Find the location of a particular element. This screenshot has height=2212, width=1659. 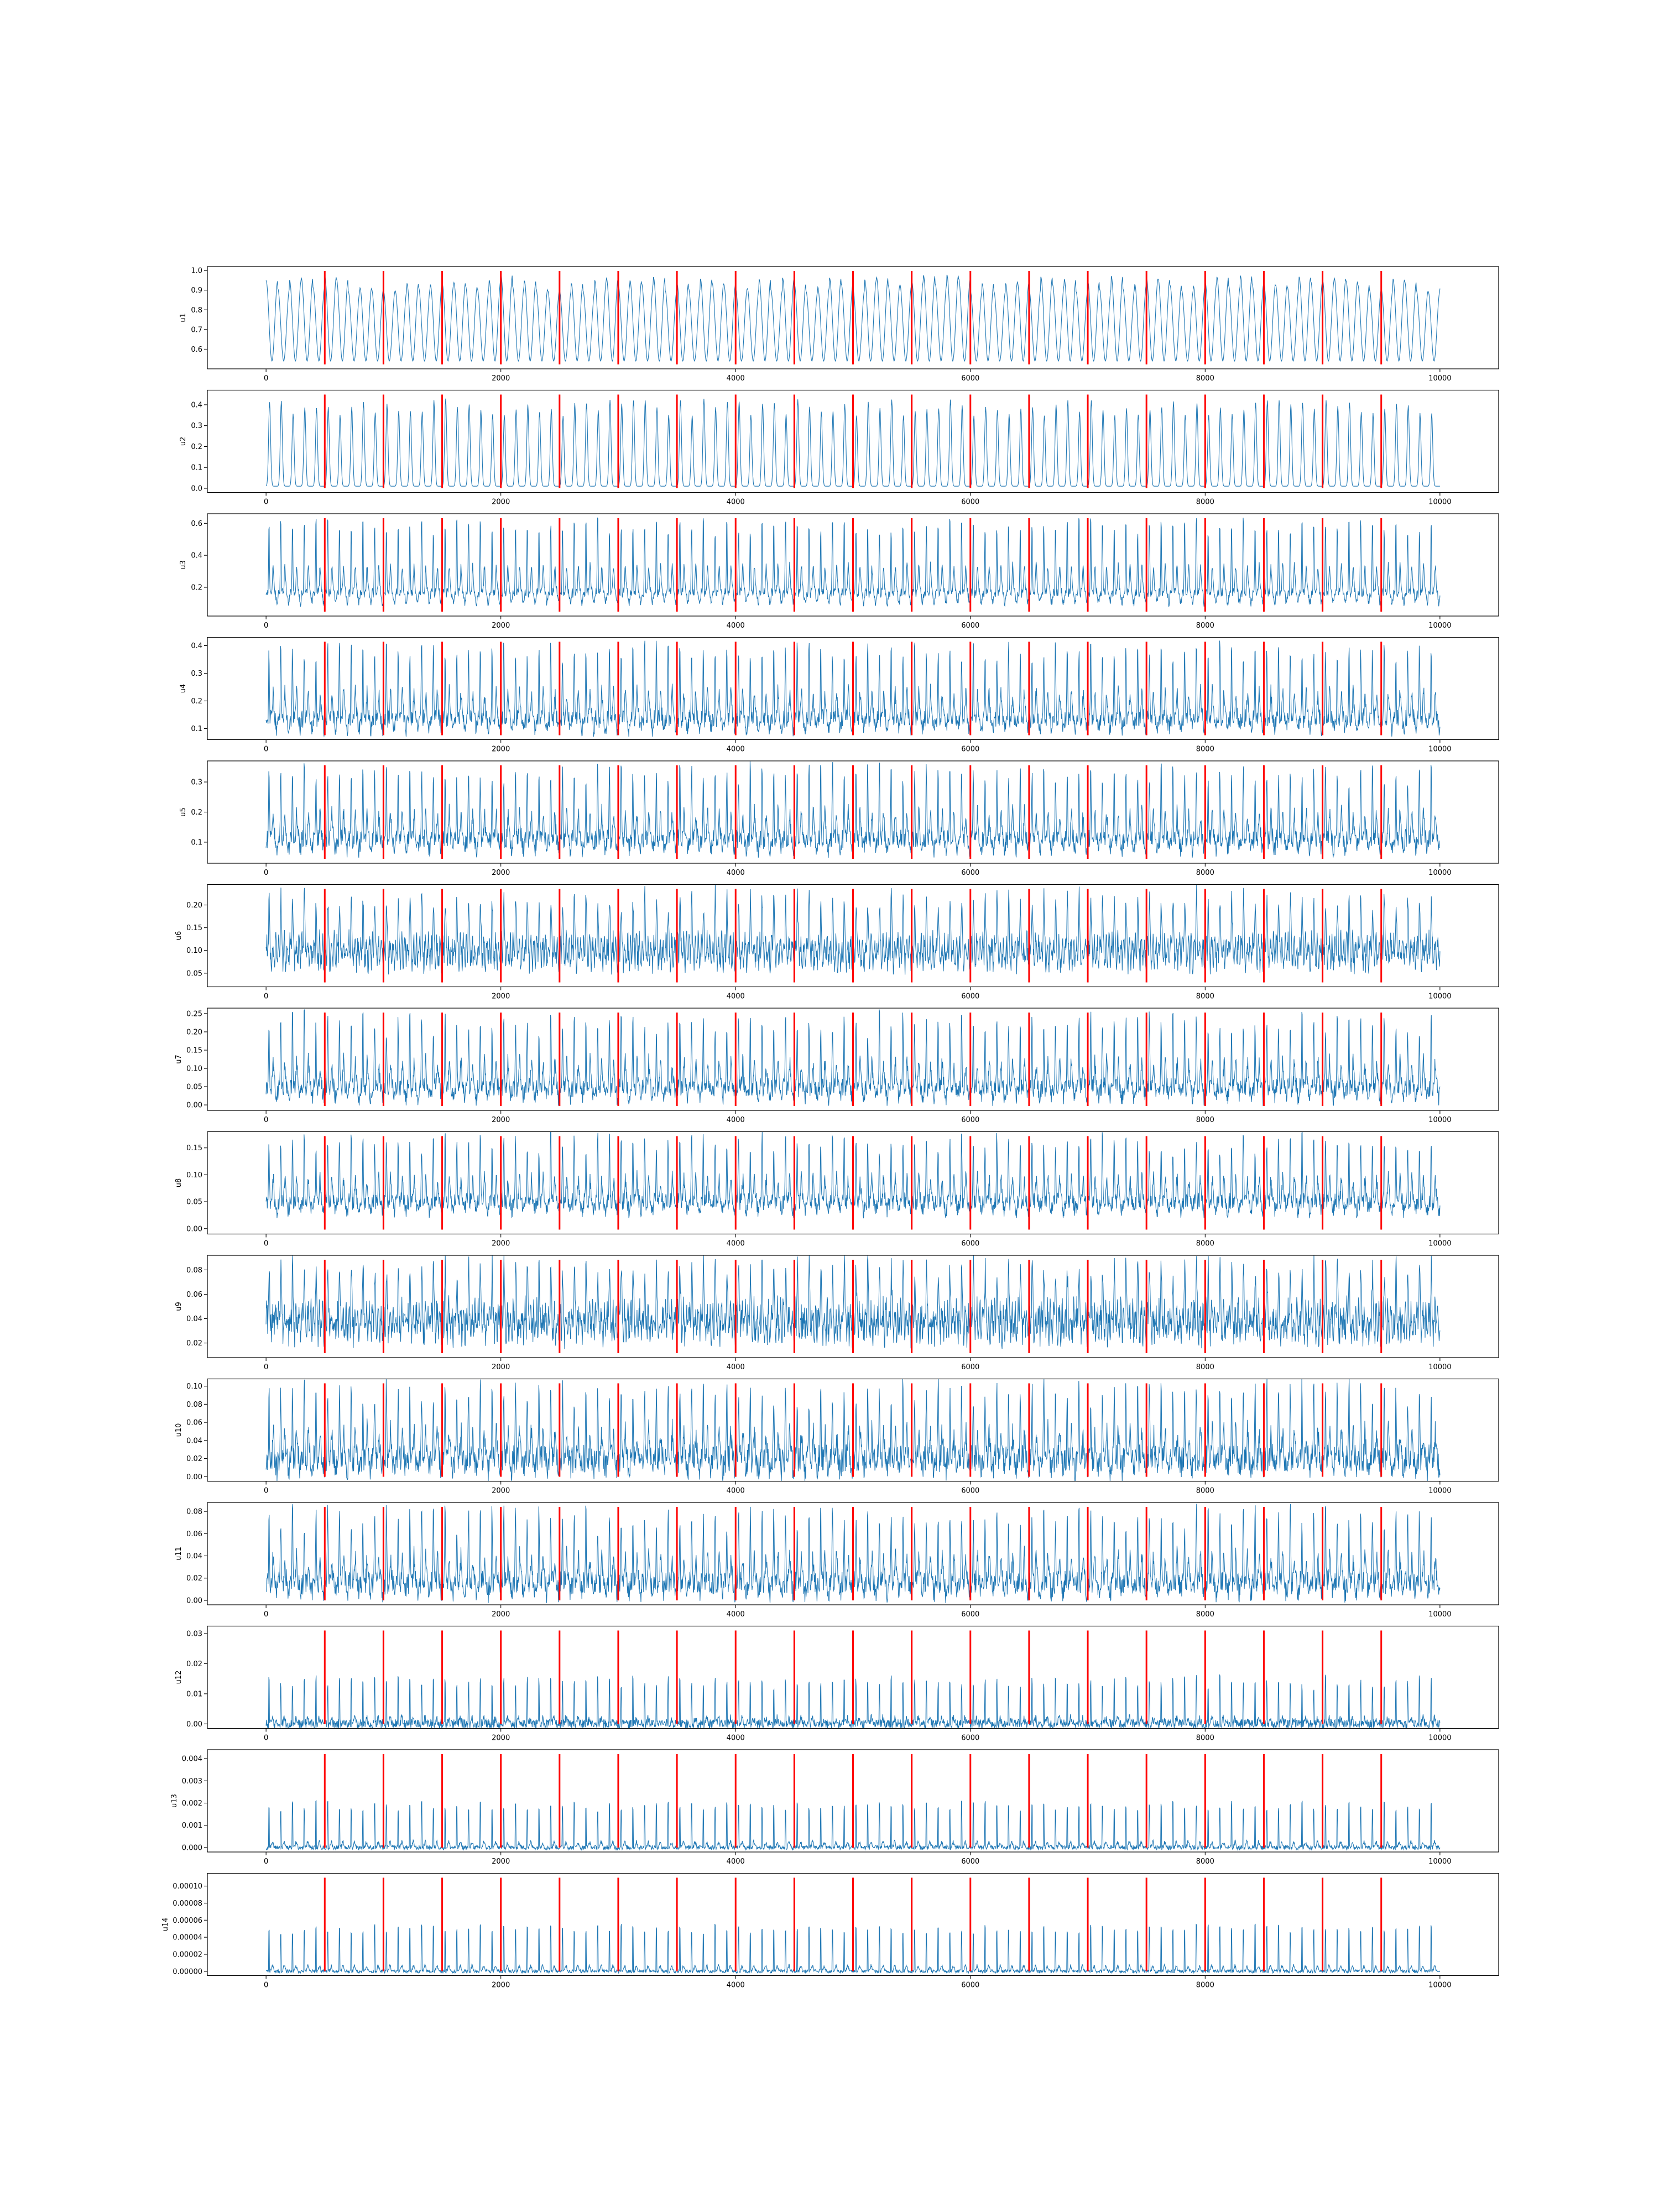

subplot-u1: 0 2000 4000 6000 8000 10000 0.6 0.7 0.8 0.9 1.0 u1 is located at coordinates (839, 325).